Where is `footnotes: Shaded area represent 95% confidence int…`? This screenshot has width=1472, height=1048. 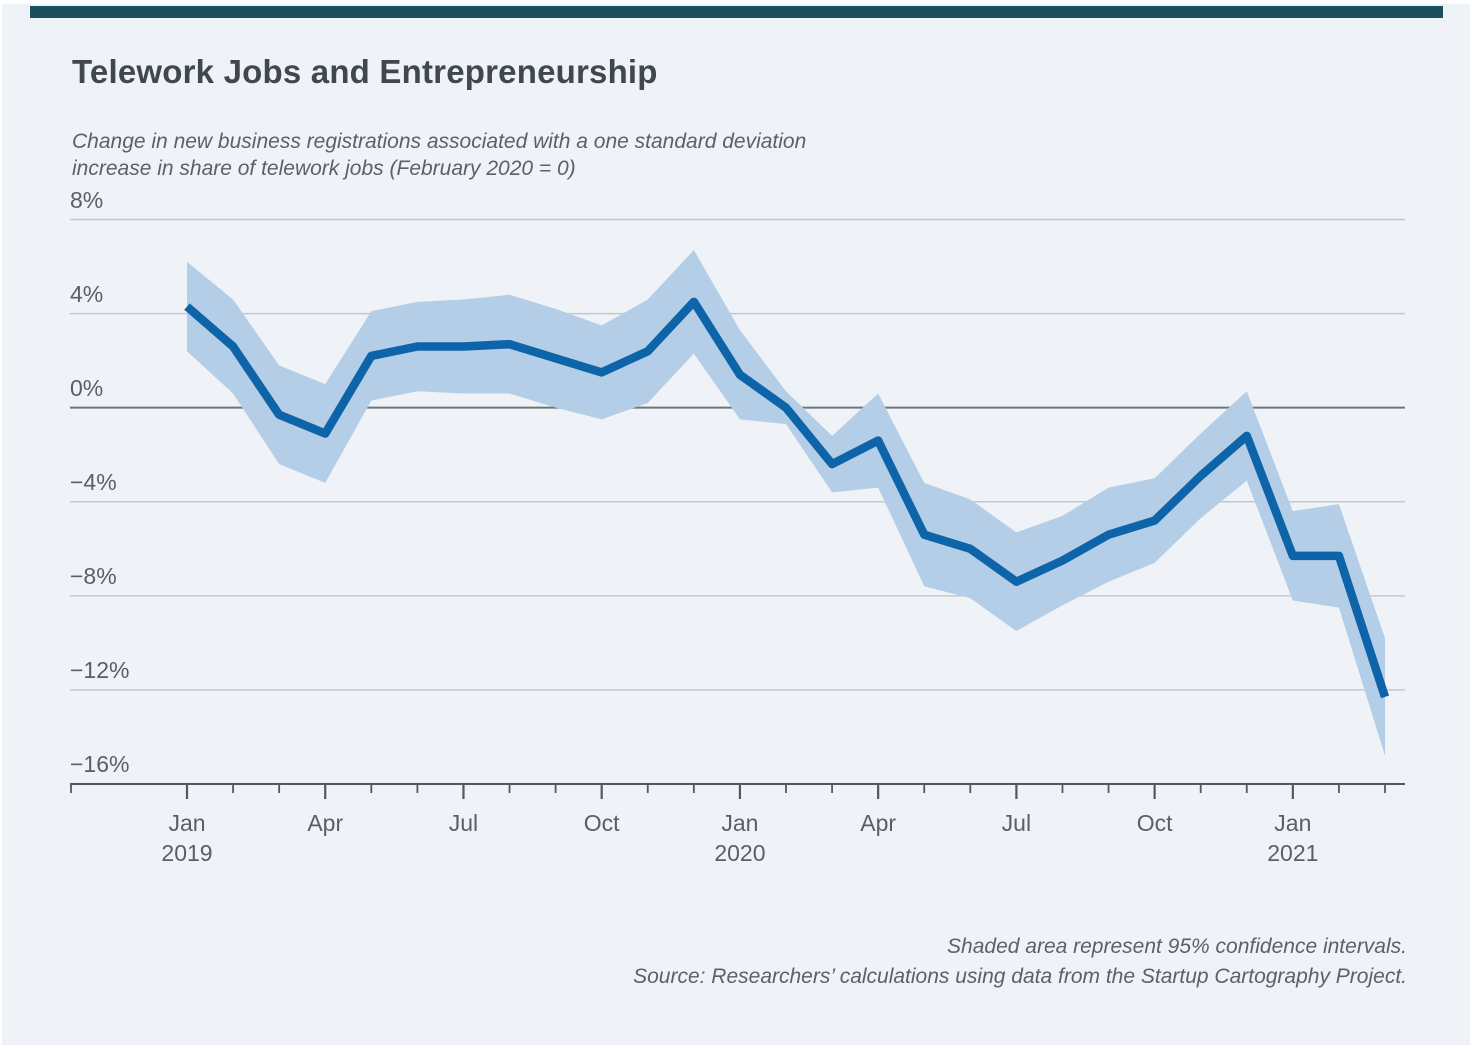 footnotes: Shaded area represent 95% confidence int… is located at coordinates (1020, 962).